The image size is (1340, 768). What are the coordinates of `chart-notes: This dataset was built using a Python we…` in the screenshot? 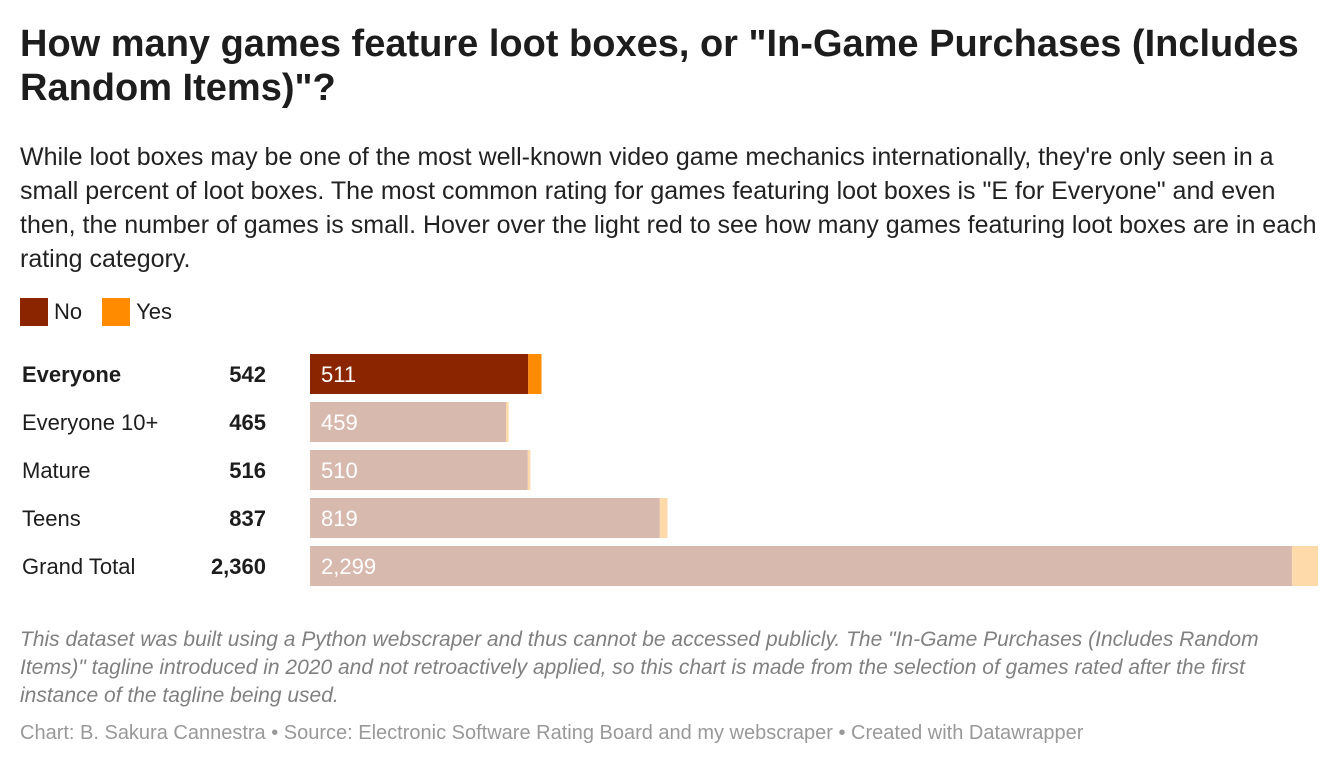 It's located at (639, 667).